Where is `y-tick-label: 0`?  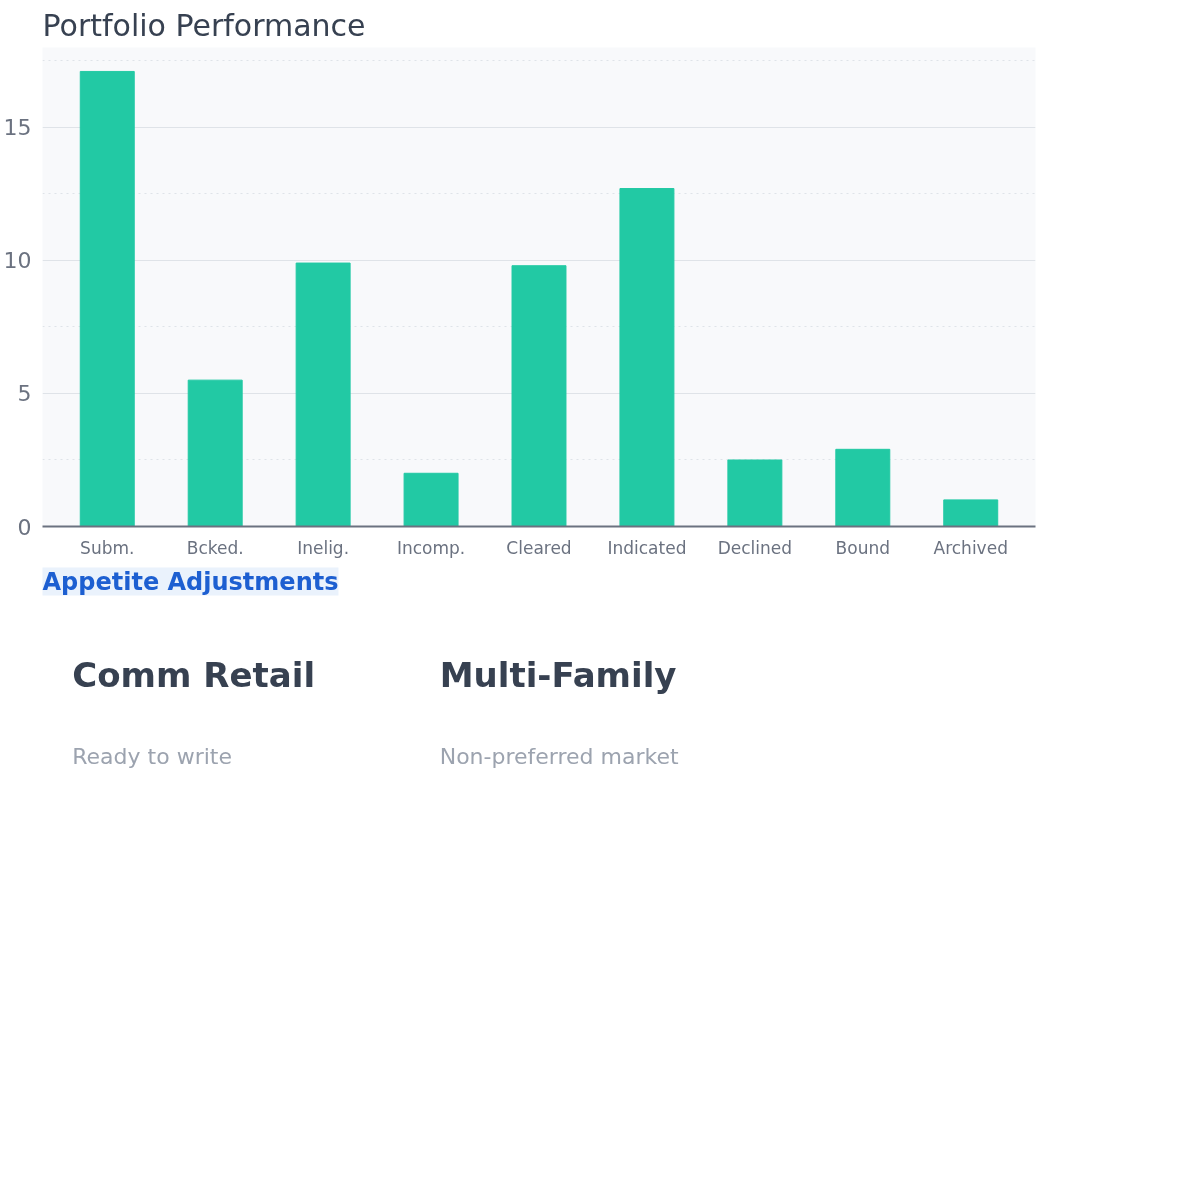
y-tick-label: 0 is located at coordinates (24, 527).